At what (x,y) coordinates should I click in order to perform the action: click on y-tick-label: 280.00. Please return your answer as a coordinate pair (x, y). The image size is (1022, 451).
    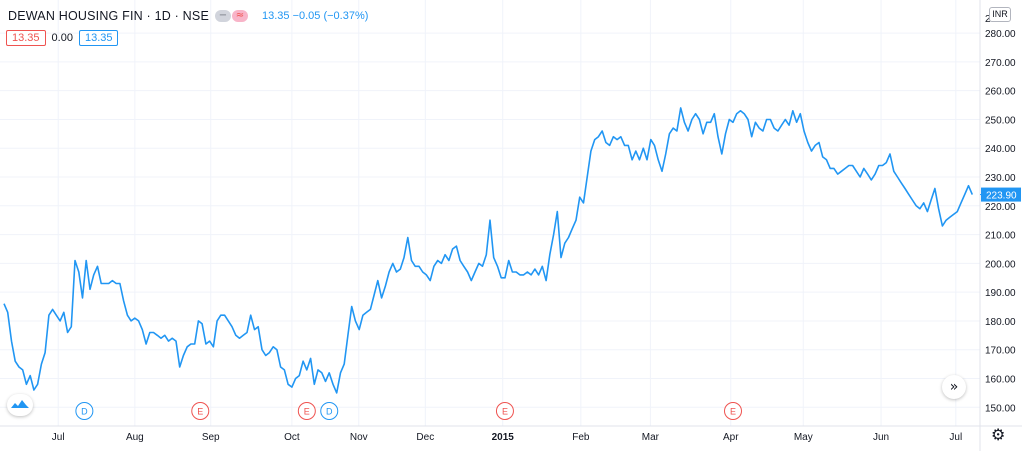
    Looking at the image, I should click on (1000, 34).